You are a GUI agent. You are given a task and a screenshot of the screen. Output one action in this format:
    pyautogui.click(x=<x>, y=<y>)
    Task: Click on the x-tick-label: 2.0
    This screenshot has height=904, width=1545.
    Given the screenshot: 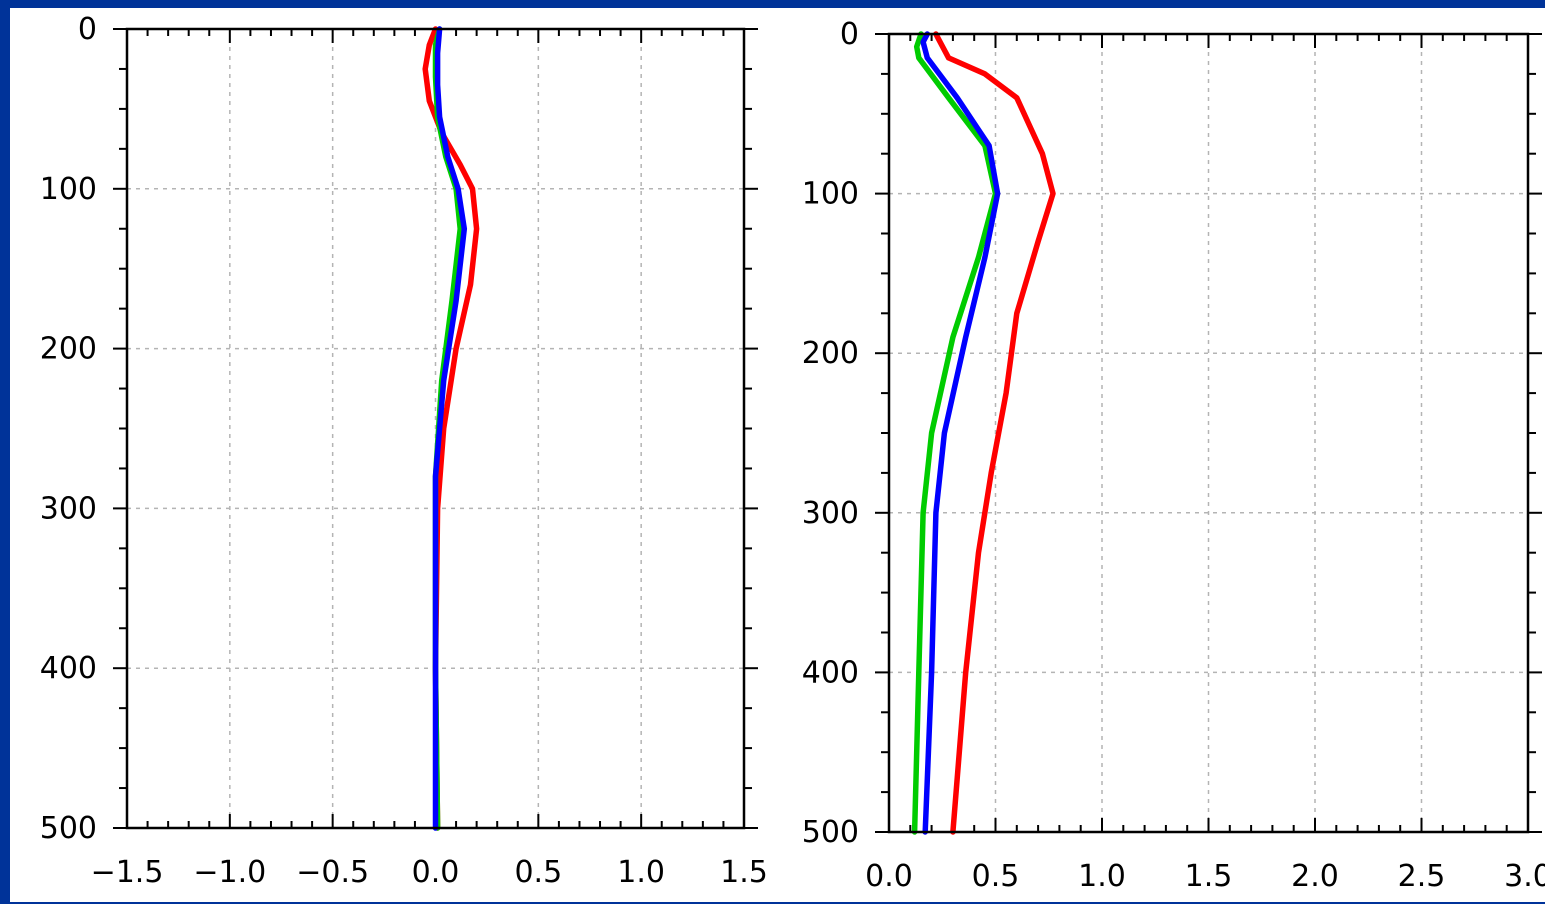 What is the action you would take?
    pyautogui.click(x=1315, y=876)
    